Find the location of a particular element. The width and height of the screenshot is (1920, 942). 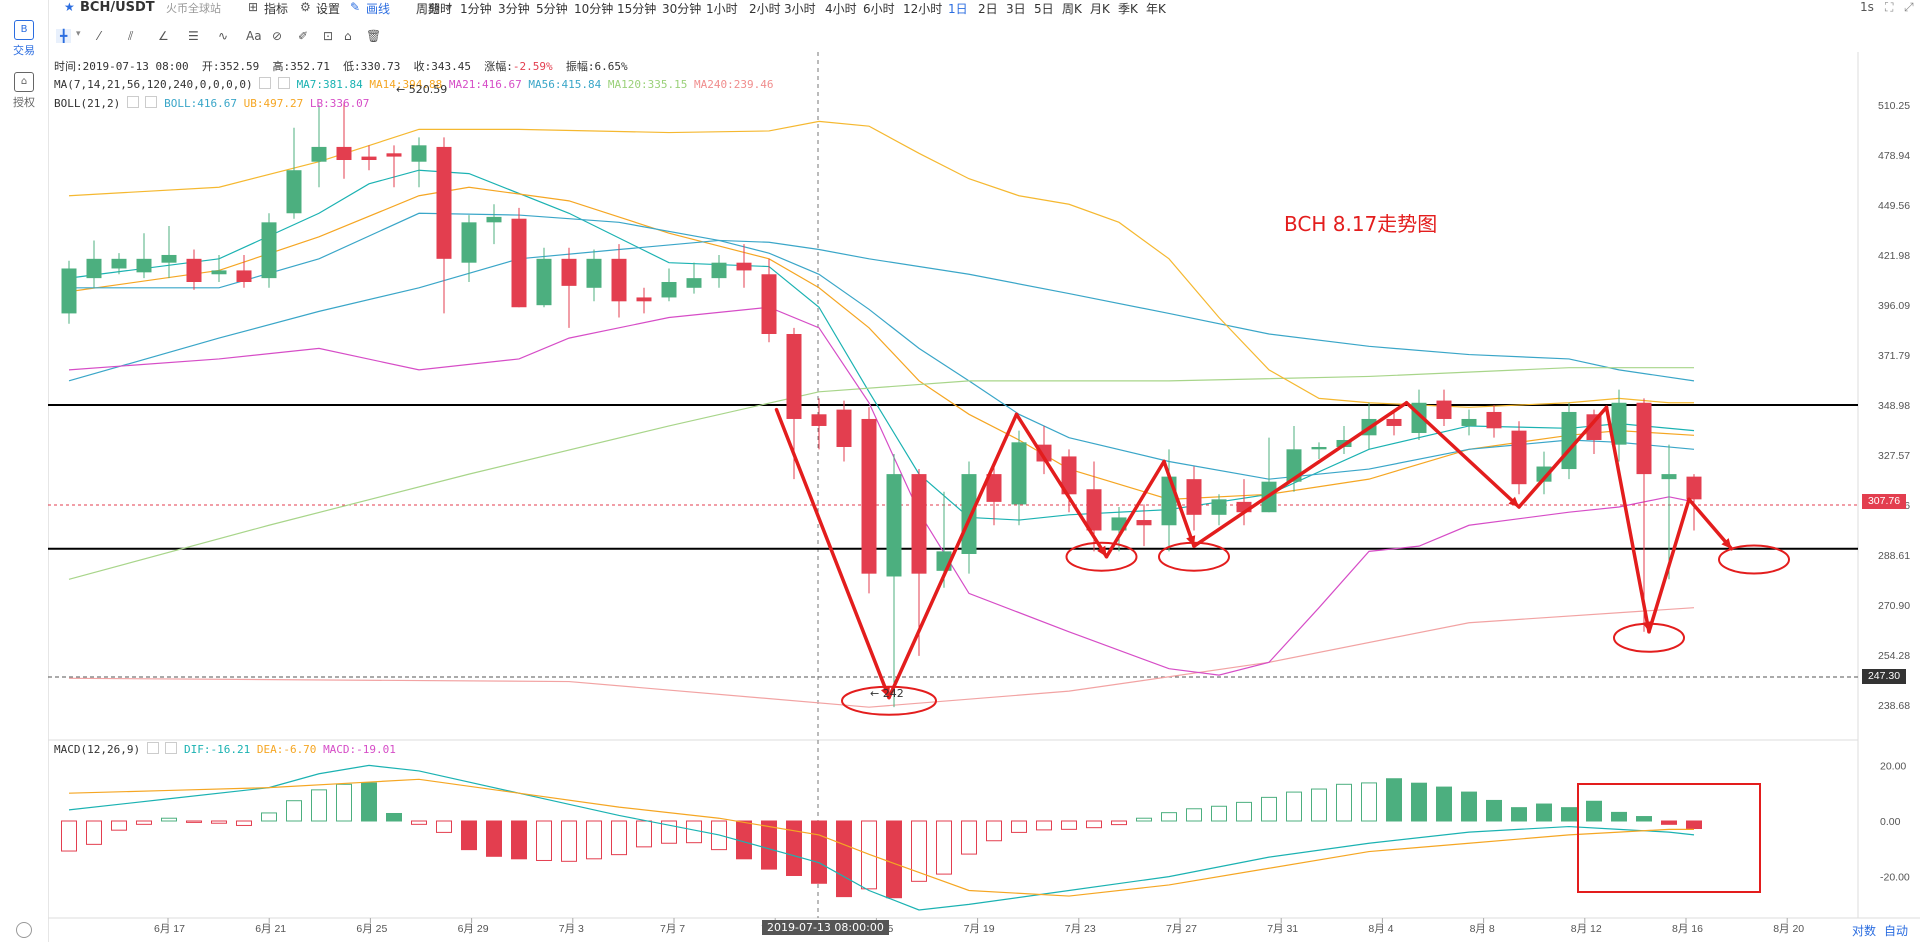

fib-tool-icon: ☰ is located at coordinates (193, 36).